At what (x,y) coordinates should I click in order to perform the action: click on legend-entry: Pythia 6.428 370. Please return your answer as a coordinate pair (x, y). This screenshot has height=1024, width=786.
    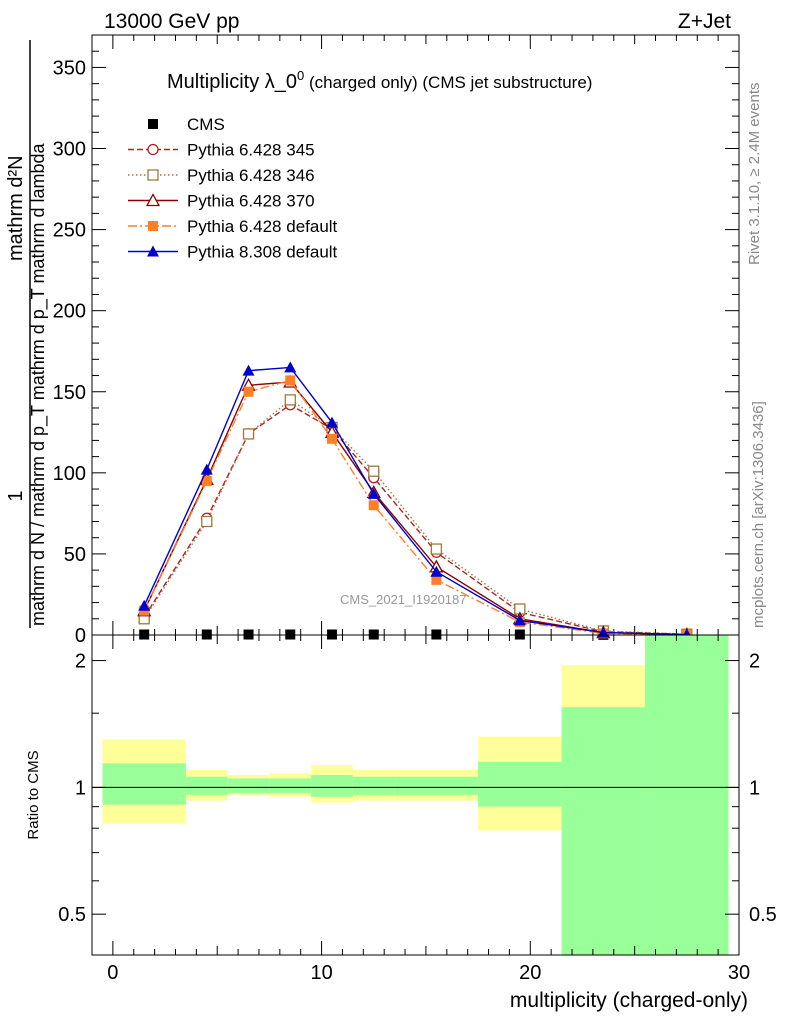
    Looking at the image, I should click on (221, 201).